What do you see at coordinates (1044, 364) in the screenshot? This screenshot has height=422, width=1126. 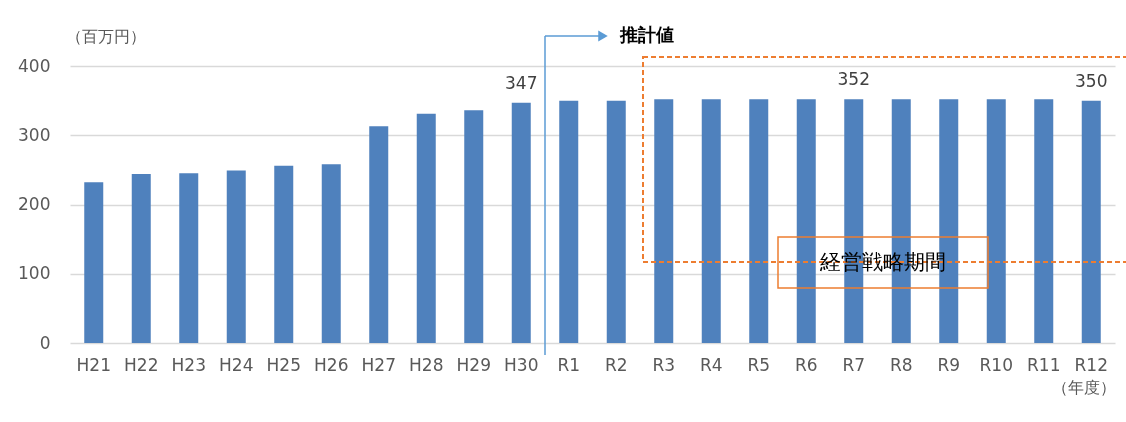 I see `x-tick-label: R11` at bounding box center [1044, 364].